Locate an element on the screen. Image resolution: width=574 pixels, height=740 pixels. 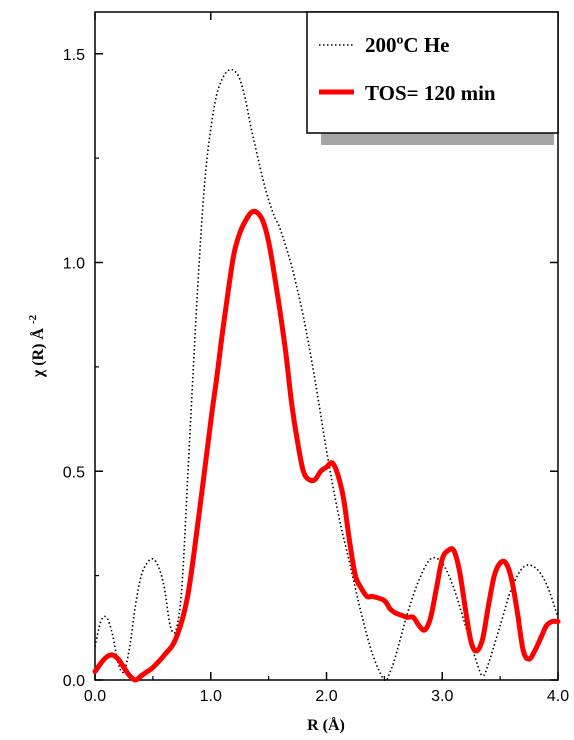
svg-text: χ (R) Å -2 is located at coordinates (37, 346).